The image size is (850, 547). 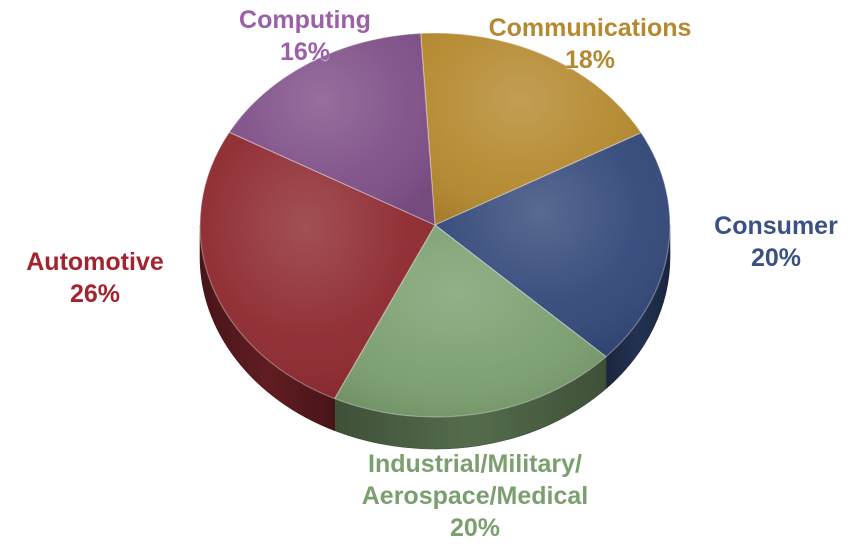 What do you see at coordinates (95, 294) in the screenshot?
I see `label-automotive-value: 26%` at bounding box center [95, 294].